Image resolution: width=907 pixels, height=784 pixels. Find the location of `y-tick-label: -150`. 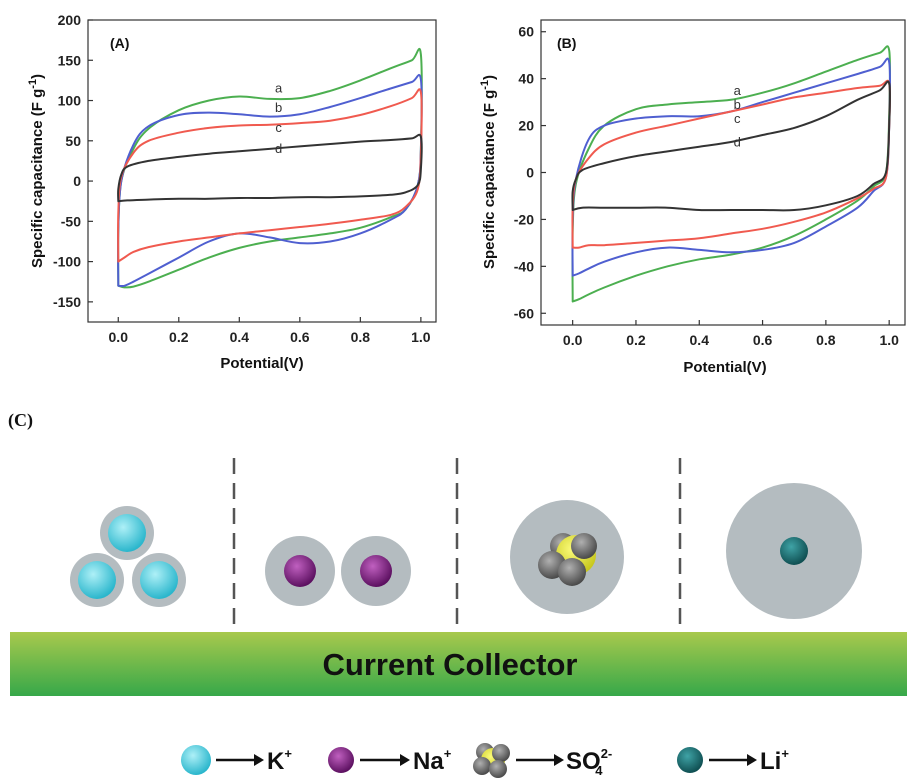

y-tick-label: -150 is located at coordinates (67, 302).